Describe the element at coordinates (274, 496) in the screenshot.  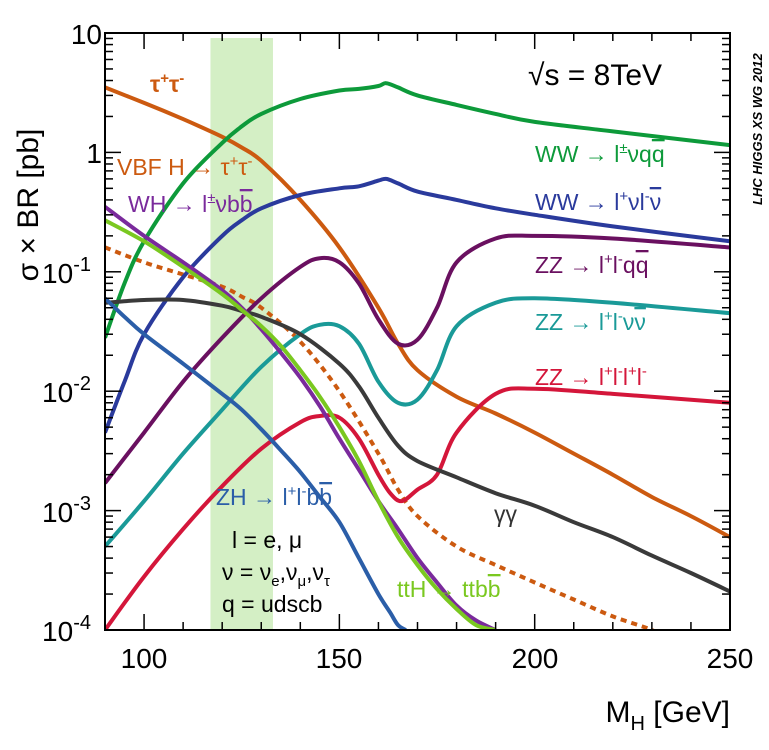
I see `series-label-zh: ZH → l+l-bb` at that location.